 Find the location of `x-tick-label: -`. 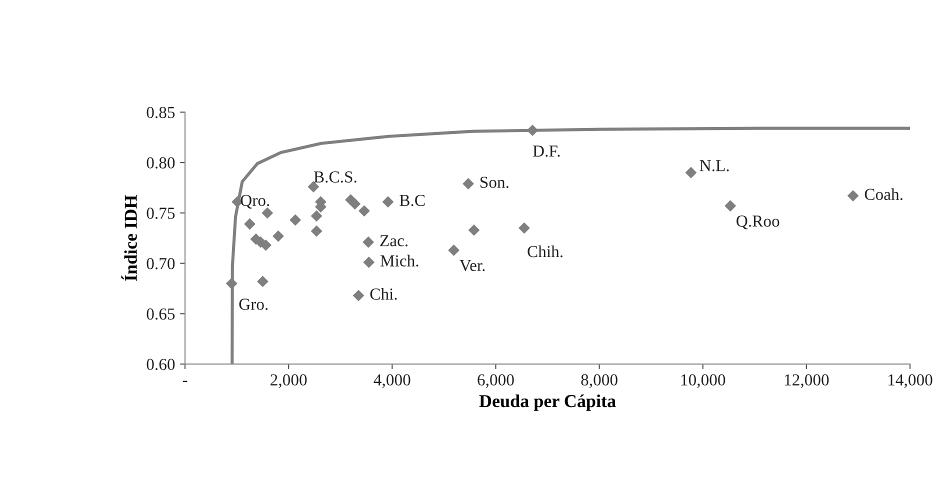

x-tick-label: - is located at coordinates (185, 381).